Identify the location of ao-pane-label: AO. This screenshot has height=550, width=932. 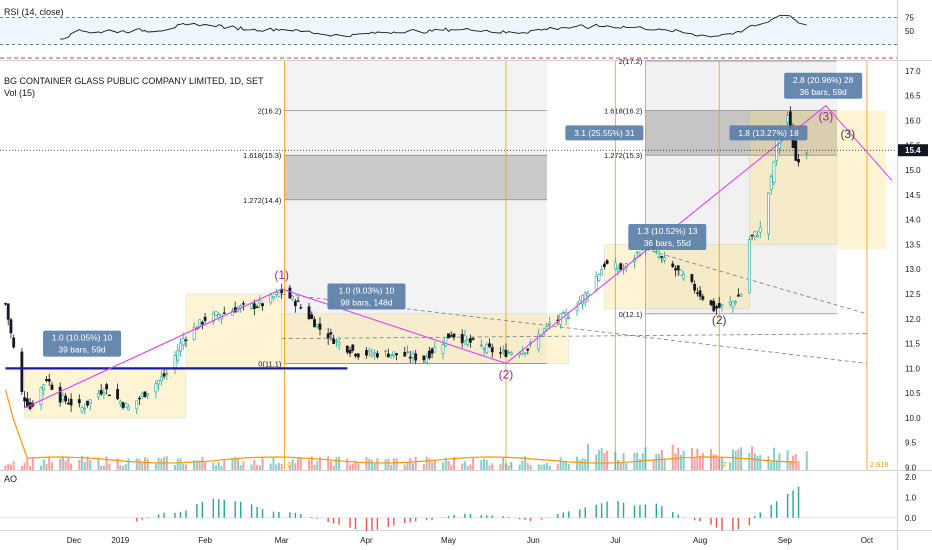
(11, 479).